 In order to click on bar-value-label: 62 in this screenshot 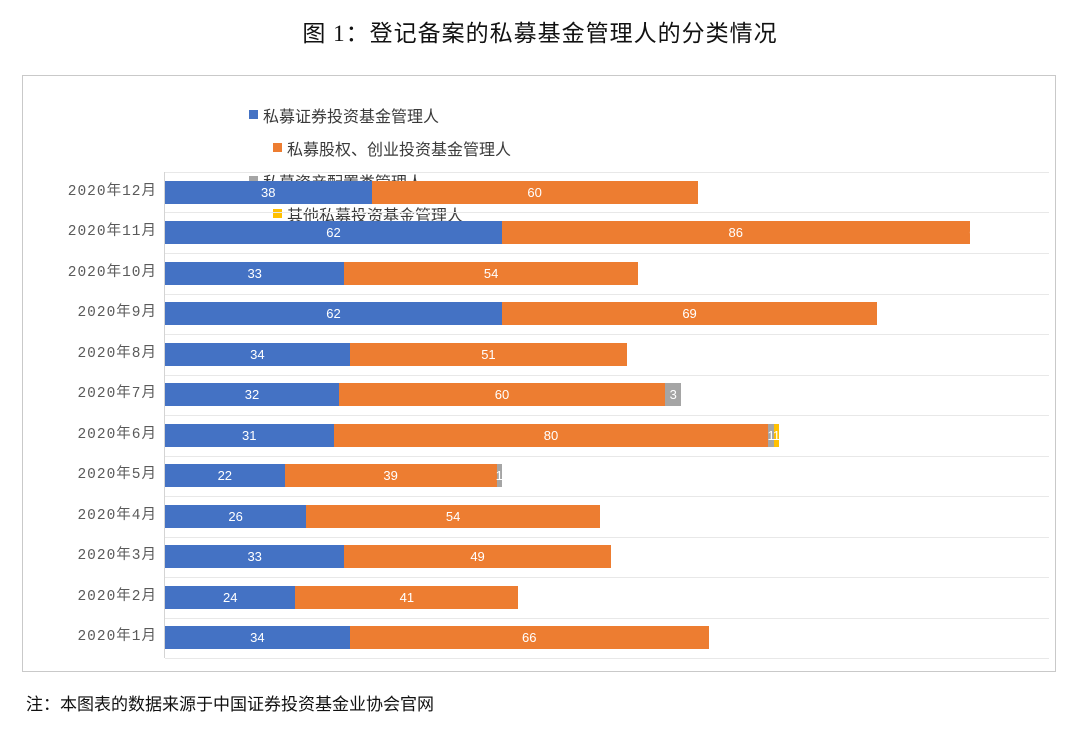, I will do `click(333, 233)`.